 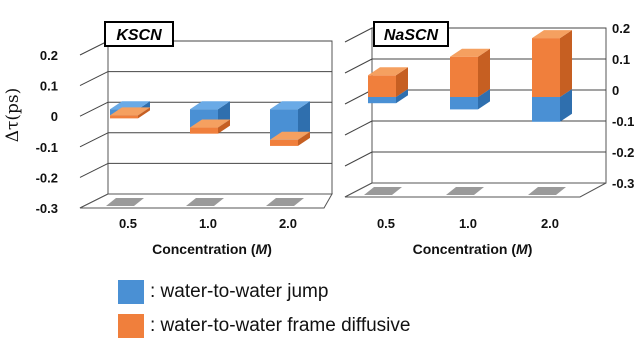 What do you see at coordinates (131, 292) in the screenshot?
I see `legend-swatch-jump` at bounding box center [131, 292].